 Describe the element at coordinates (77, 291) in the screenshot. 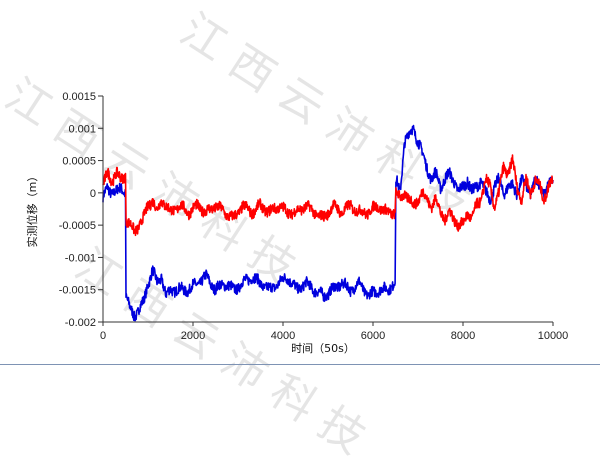

I see `y-tick-label: -0.0015` at that location.